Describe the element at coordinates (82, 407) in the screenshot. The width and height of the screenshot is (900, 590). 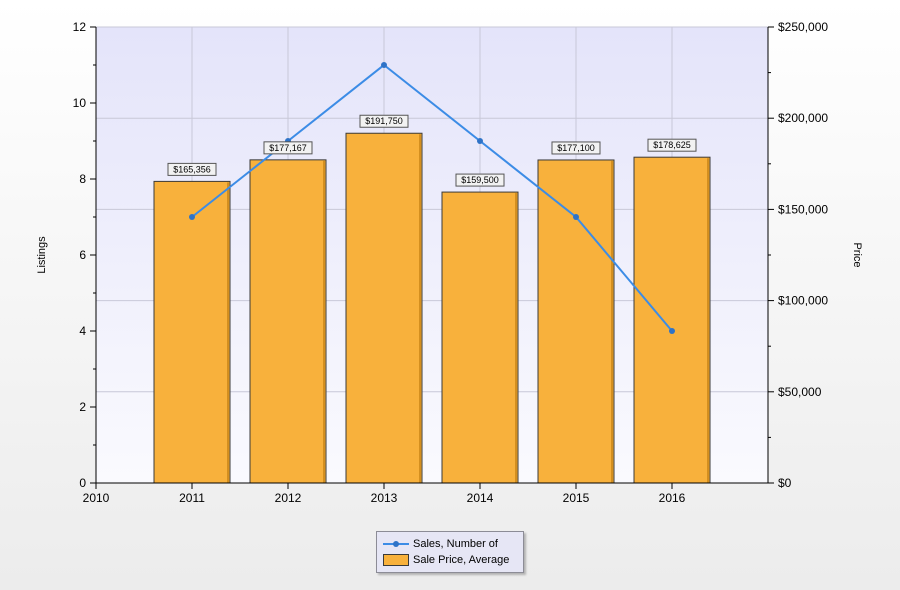
I see `tick-label-left: 2` at that location.